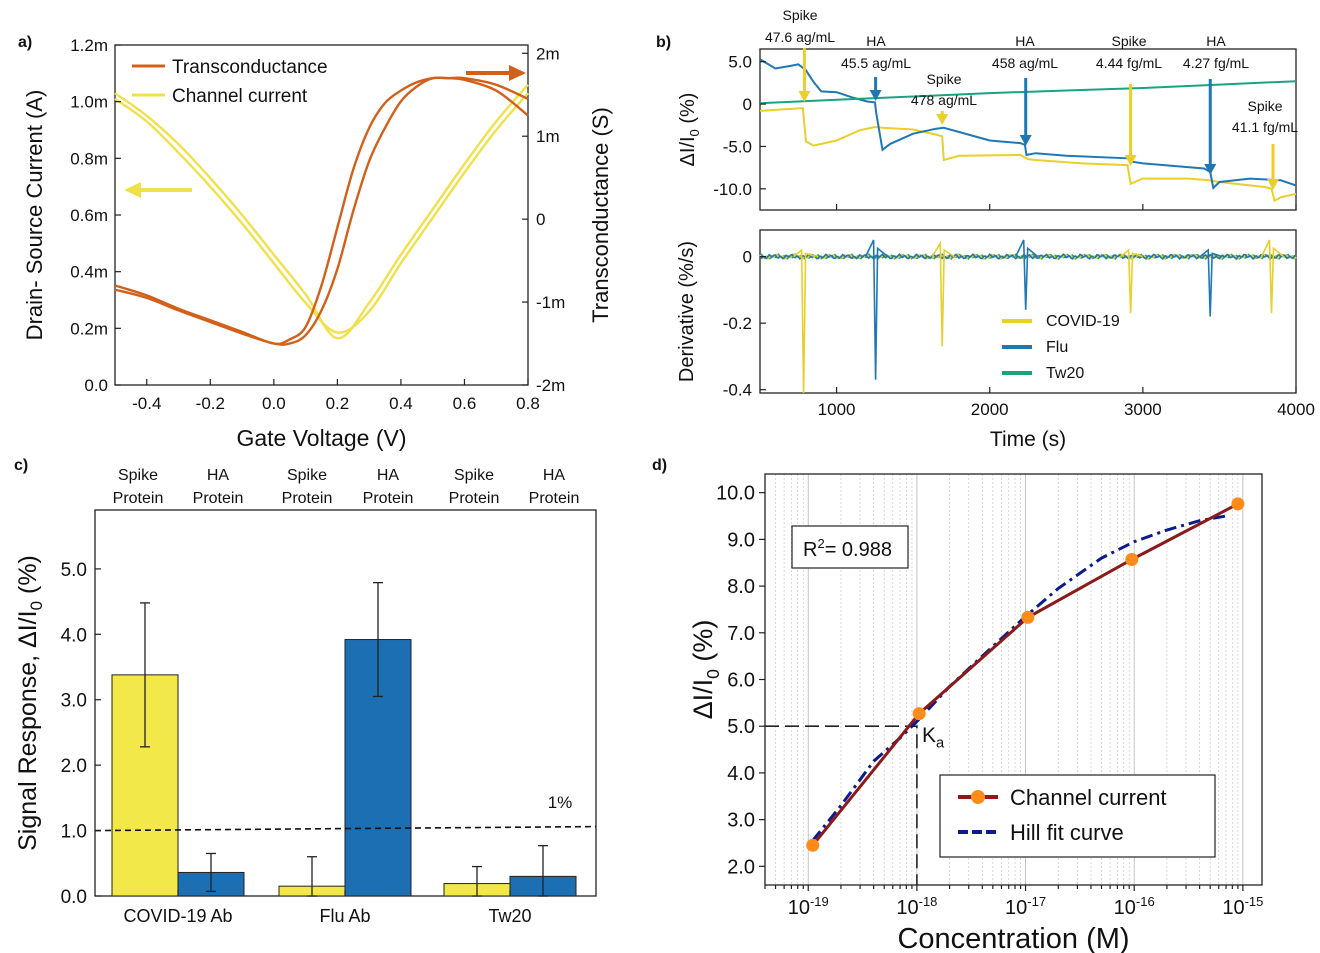 This screenshot has width=1320, height=953. What do you see at coordinates (1077, 816) in the screenshot?
I see `legend-box` at bounding box center [1077, 816].